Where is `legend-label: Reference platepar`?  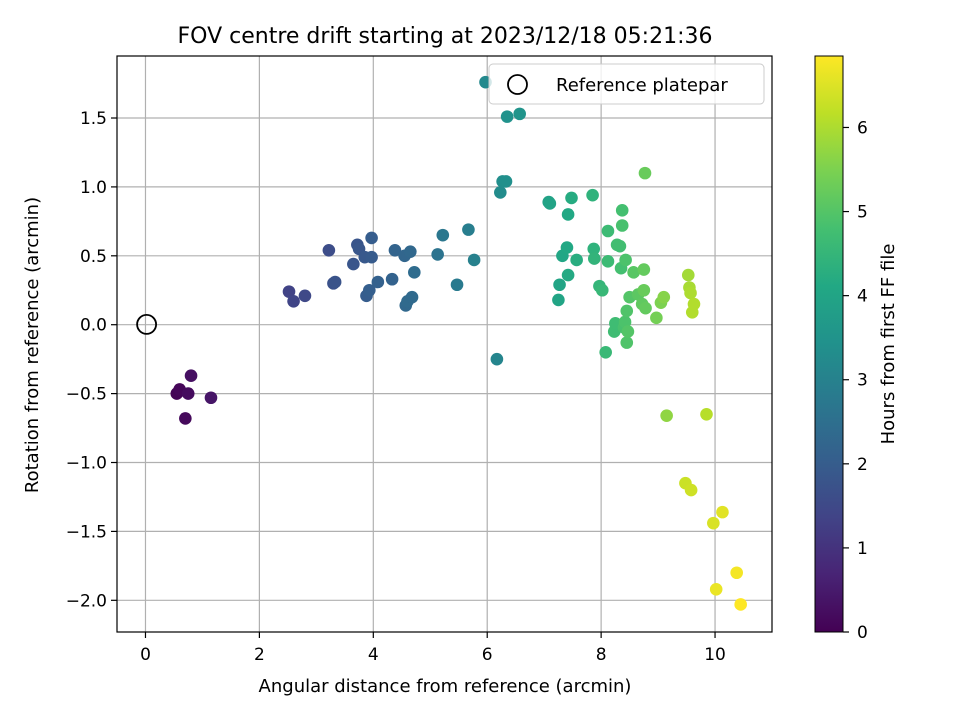
legend-label: Reference platepar is located at coordinates (642, 85).